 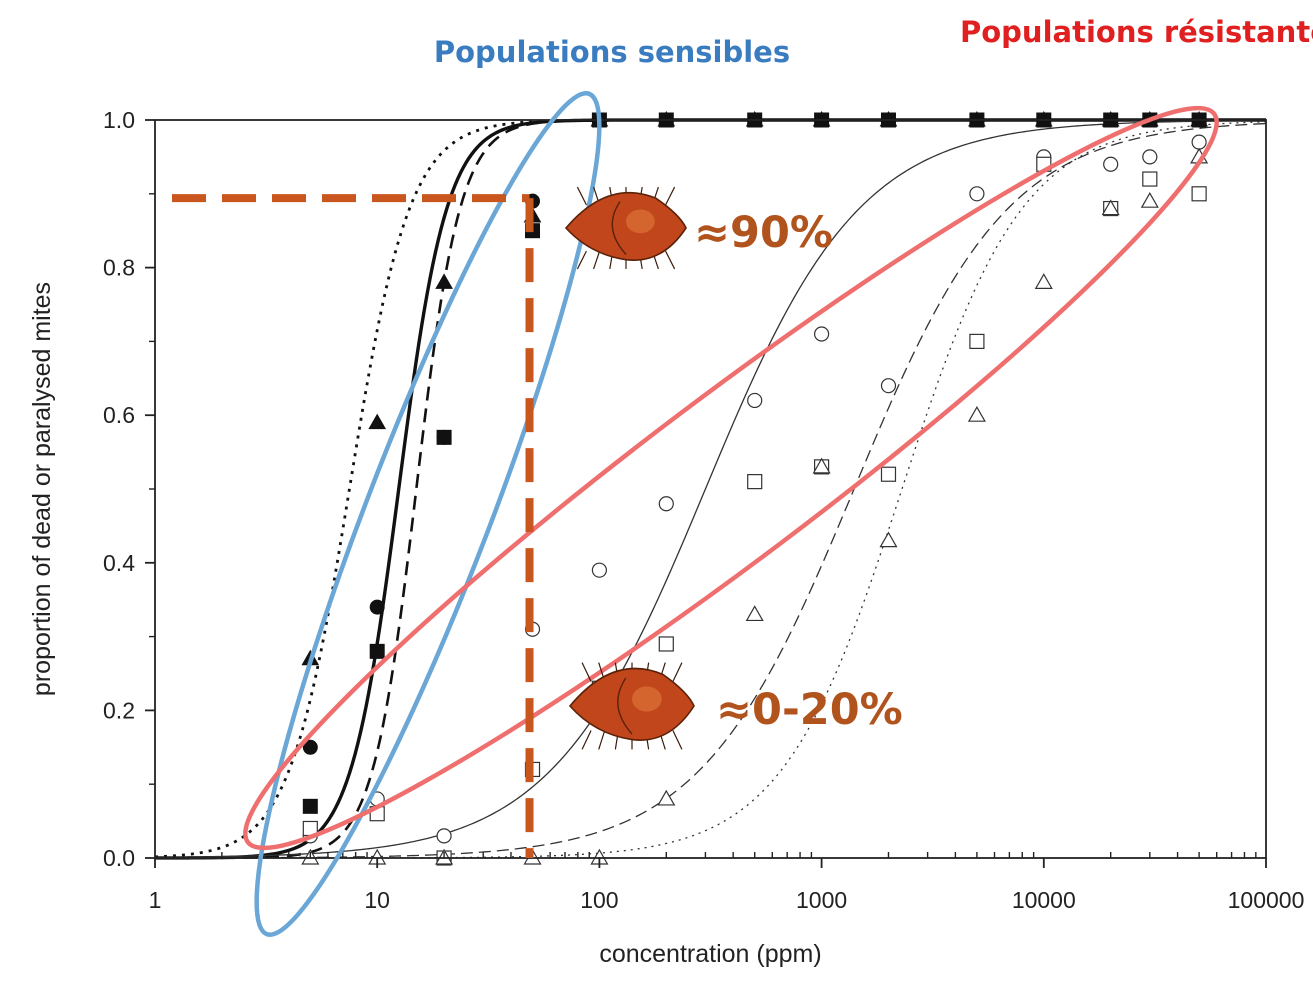 I want to click on y-tick-label: 0.0, so click(x=119, y=858).